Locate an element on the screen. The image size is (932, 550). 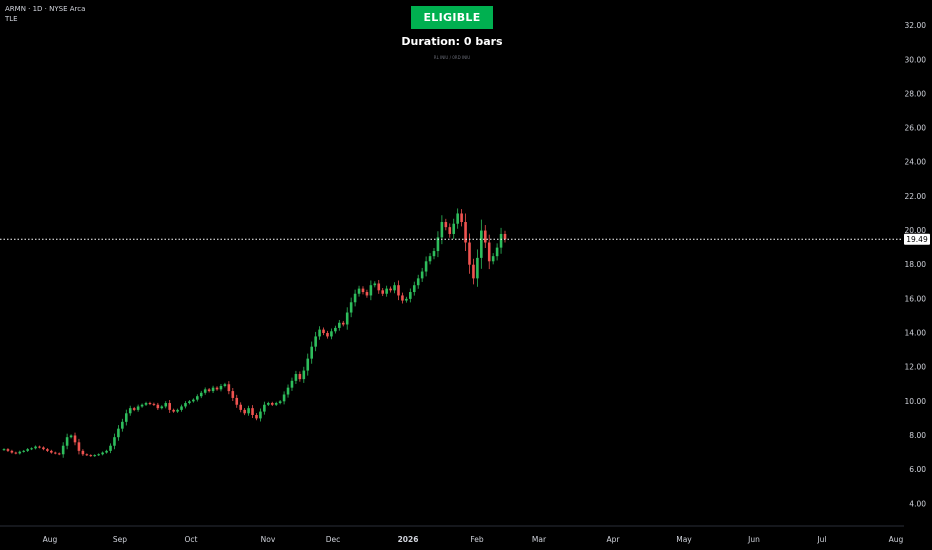
time-axis: Aug Sep Oct Nov Dec 2026 Feb Mar Apr May Jun Jul Aug is located at coordinates (473, 539).